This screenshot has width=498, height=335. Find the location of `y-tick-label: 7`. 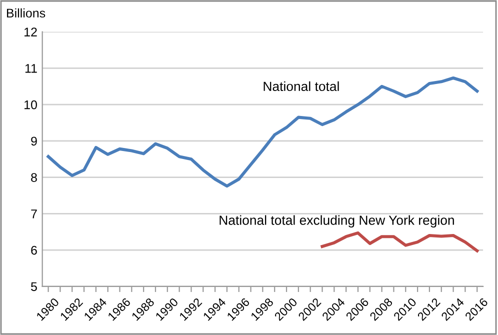

y-tick-label: 7 is located at coordinates (34, 214).